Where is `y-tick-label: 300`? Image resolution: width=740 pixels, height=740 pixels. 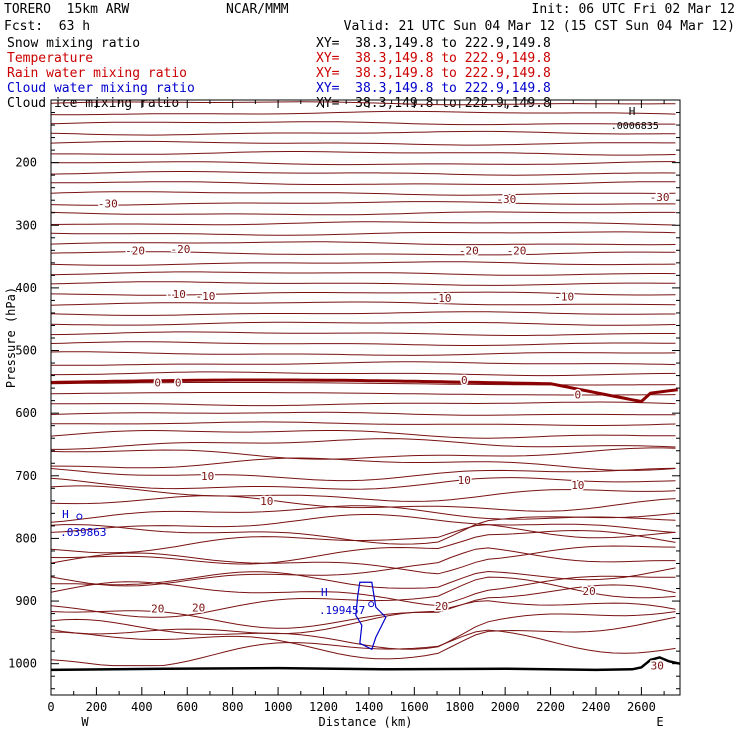
y-tick-label: 300 is located at coordinates (26, 225).